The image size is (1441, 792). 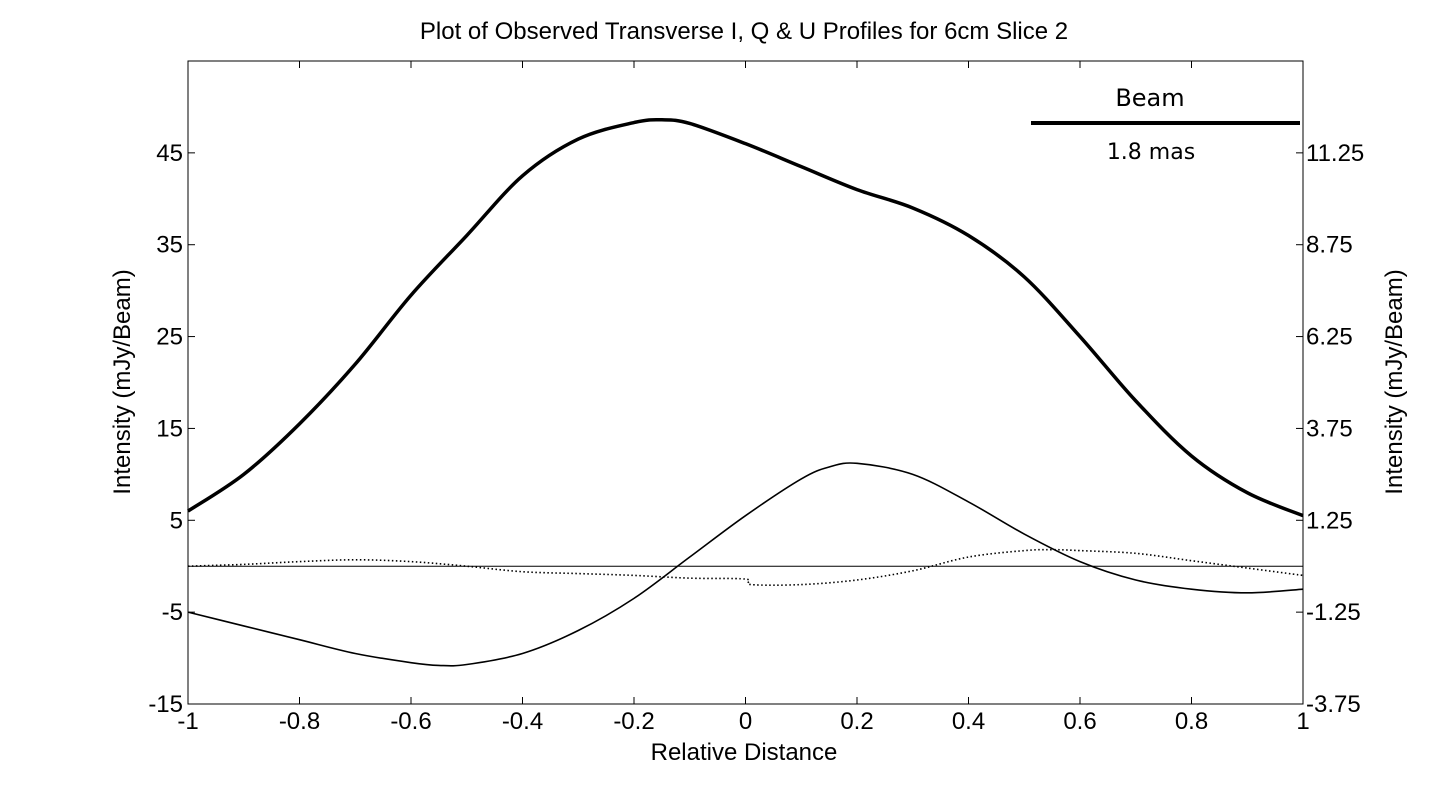 I want to click on y-tick-label: 25, so click(x=169, y=337).